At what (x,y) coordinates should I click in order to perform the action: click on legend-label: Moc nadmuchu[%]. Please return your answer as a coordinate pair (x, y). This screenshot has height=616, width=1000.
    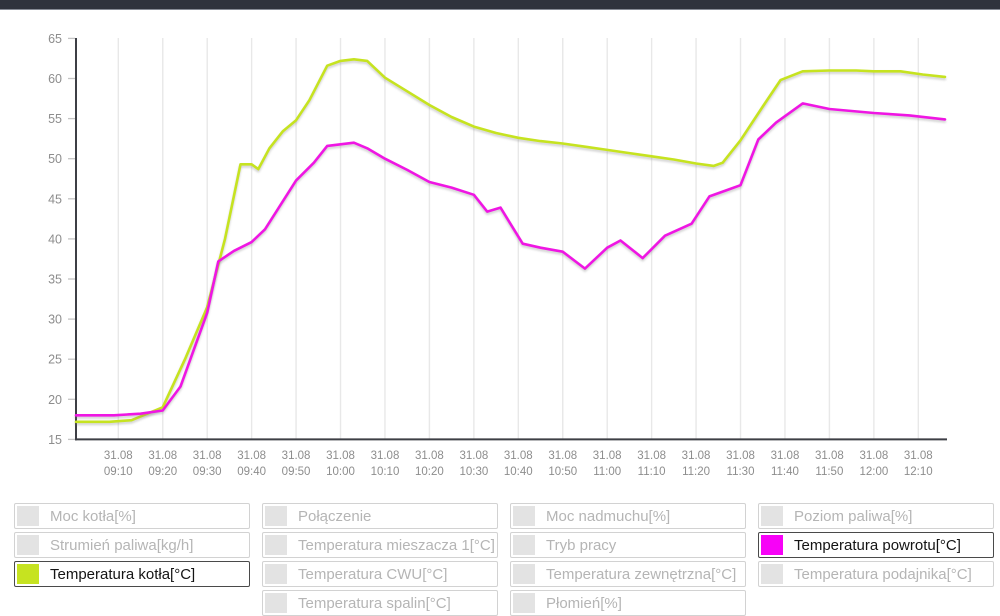
    Looking at the image, I should click on (608, 516).